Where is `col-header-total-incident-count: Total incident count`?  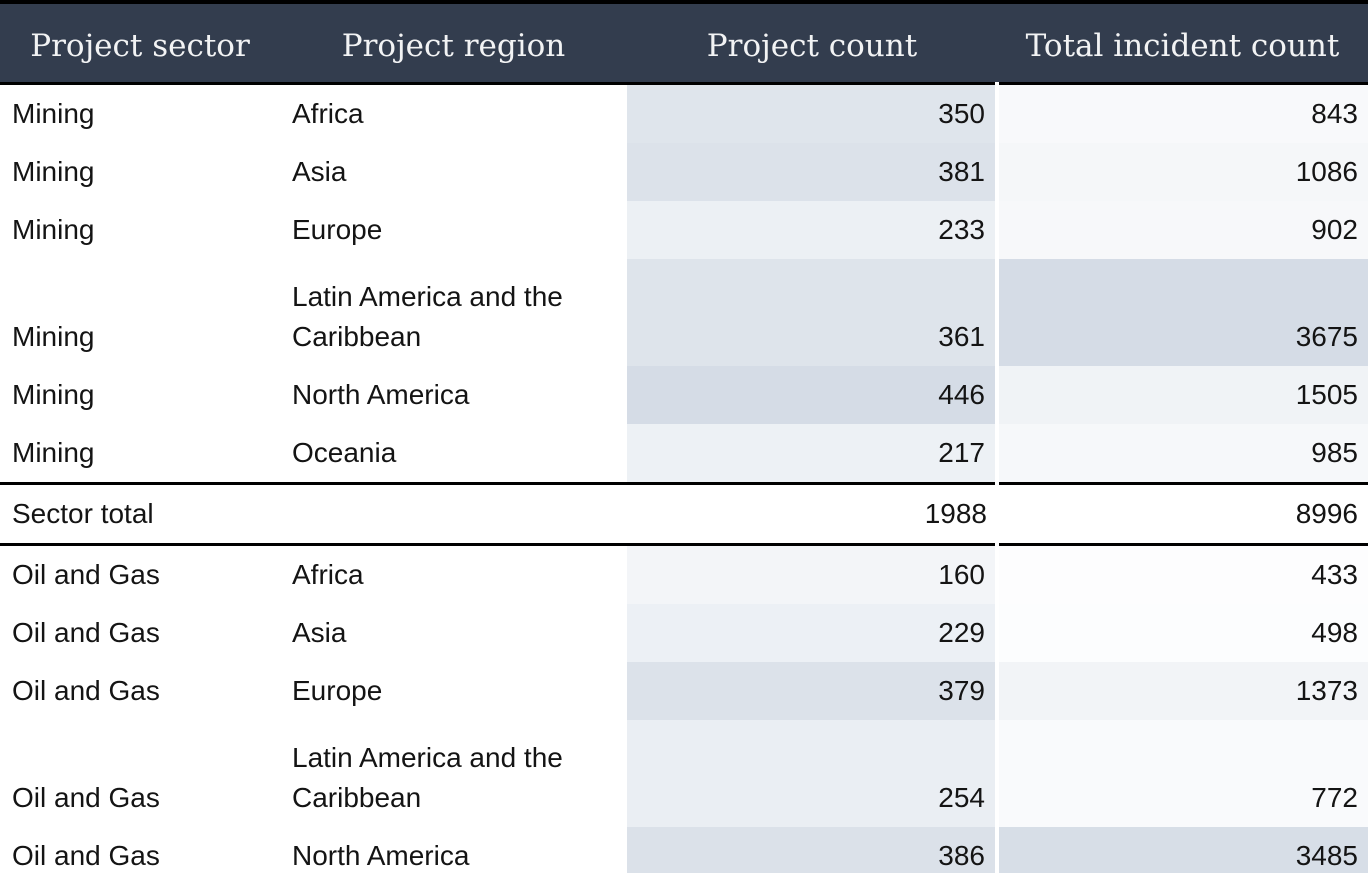
col-header-total-incident-count: Total incident count is located at coordinates (1182, 43).